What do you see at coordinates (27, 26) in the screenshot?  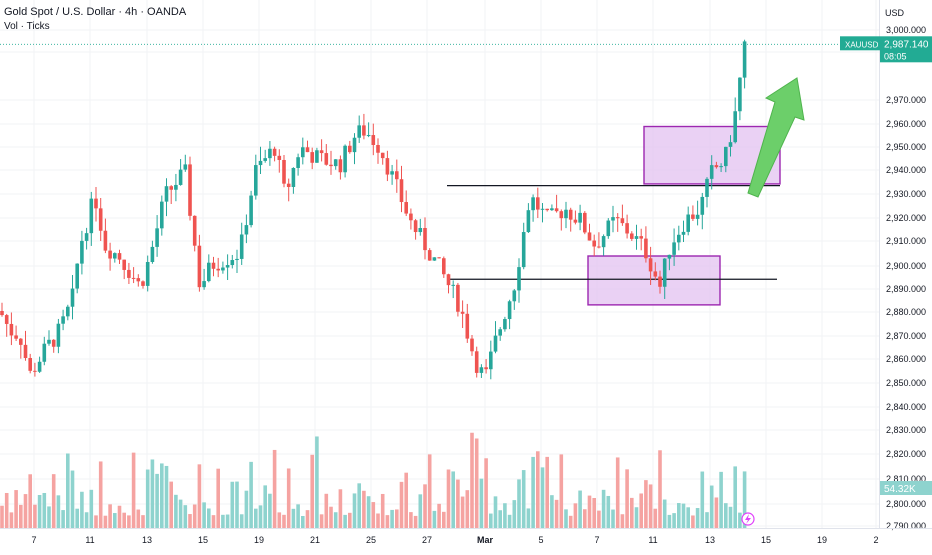 I see `volume-indicator-label: Vol · Ticks` at bounding box center [27, 26].